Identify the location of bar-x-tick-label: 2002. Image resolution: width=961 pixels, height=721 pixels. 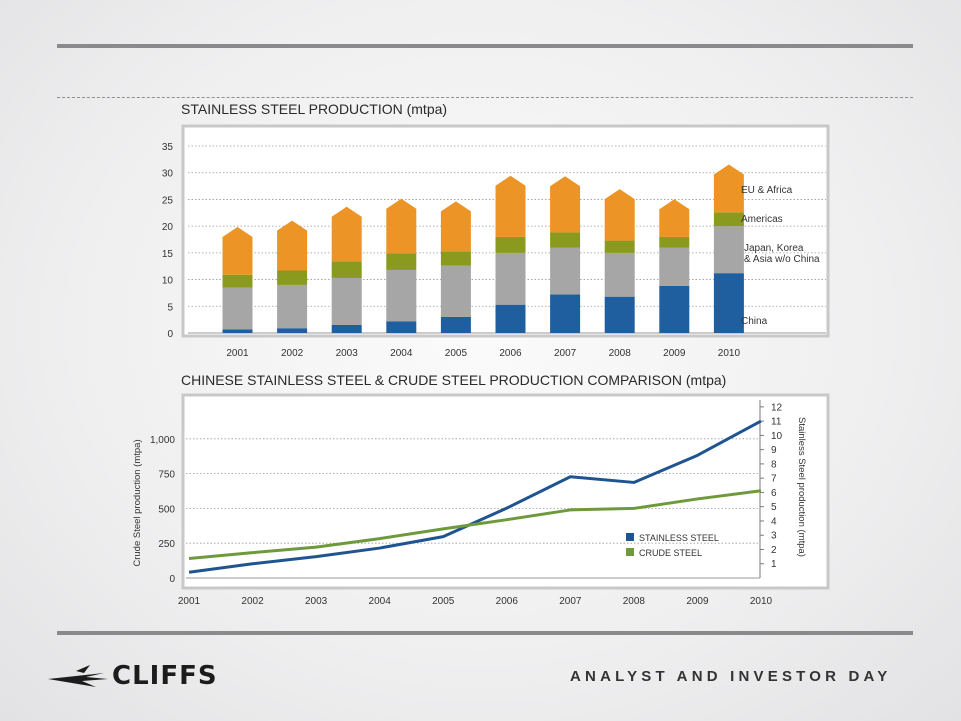
(292, 353).